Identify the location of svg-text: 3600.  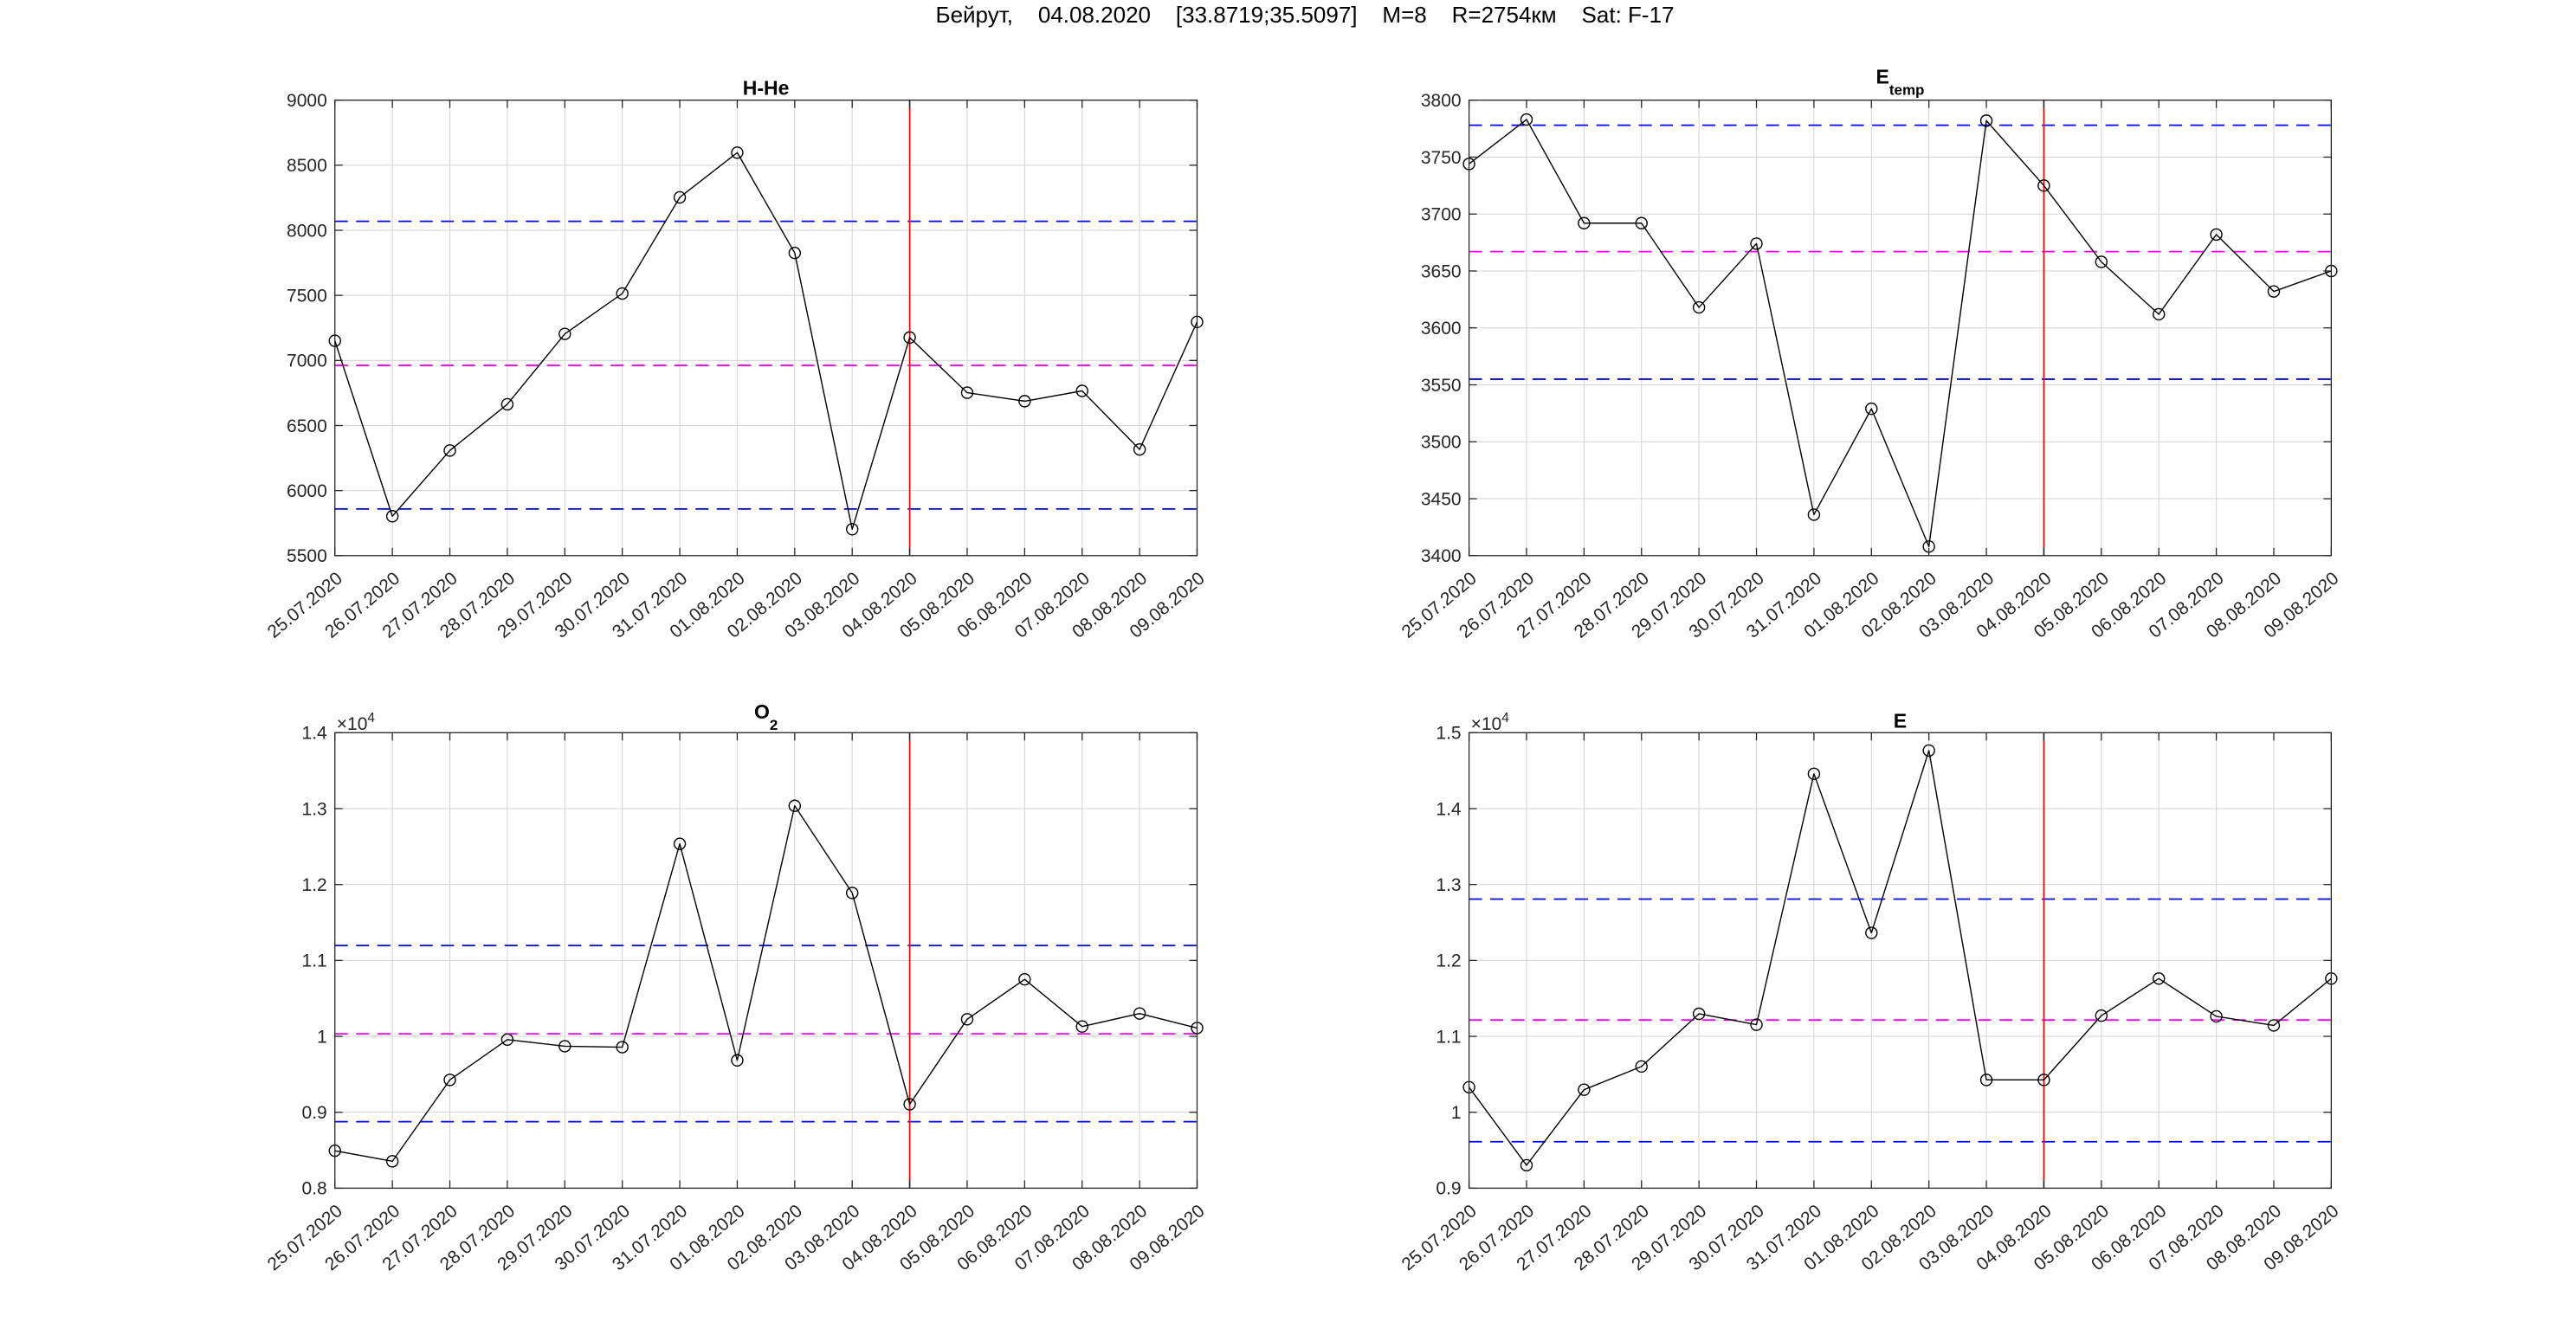
(1441, 329).